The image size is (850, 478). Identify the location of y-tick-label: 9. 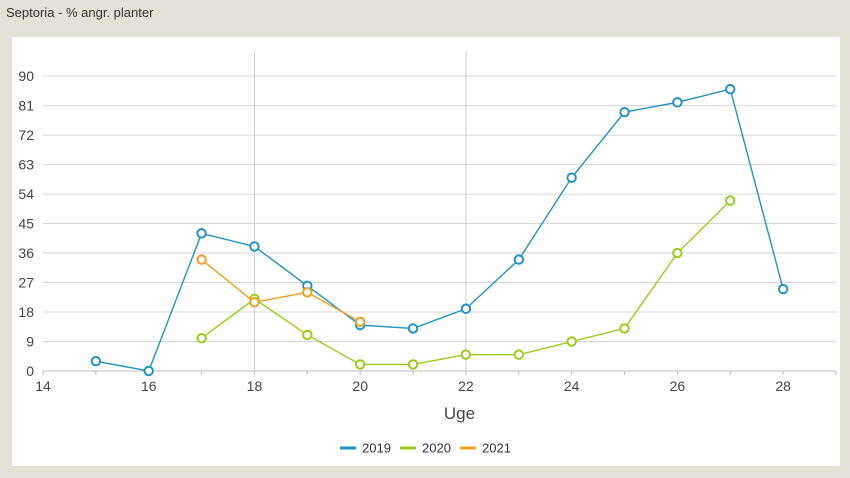
(30, 342).